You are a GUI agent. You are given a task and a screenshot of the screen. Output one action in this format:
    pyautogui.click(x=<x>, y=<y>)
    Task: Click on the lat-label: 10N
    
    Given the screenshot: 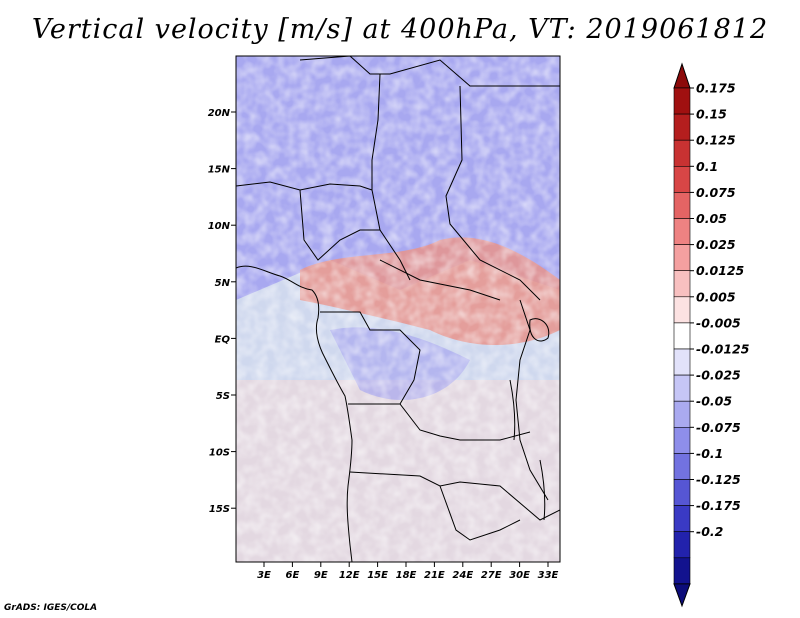 What is the action you would take?
    pyautogui.click(x=219, y=226)
    